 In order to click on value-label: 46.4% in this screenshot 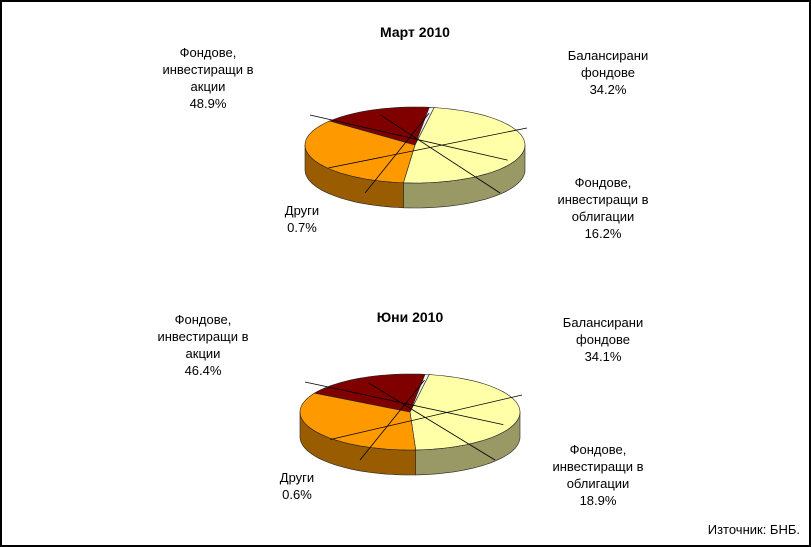, I will do `click(203, 370)`.